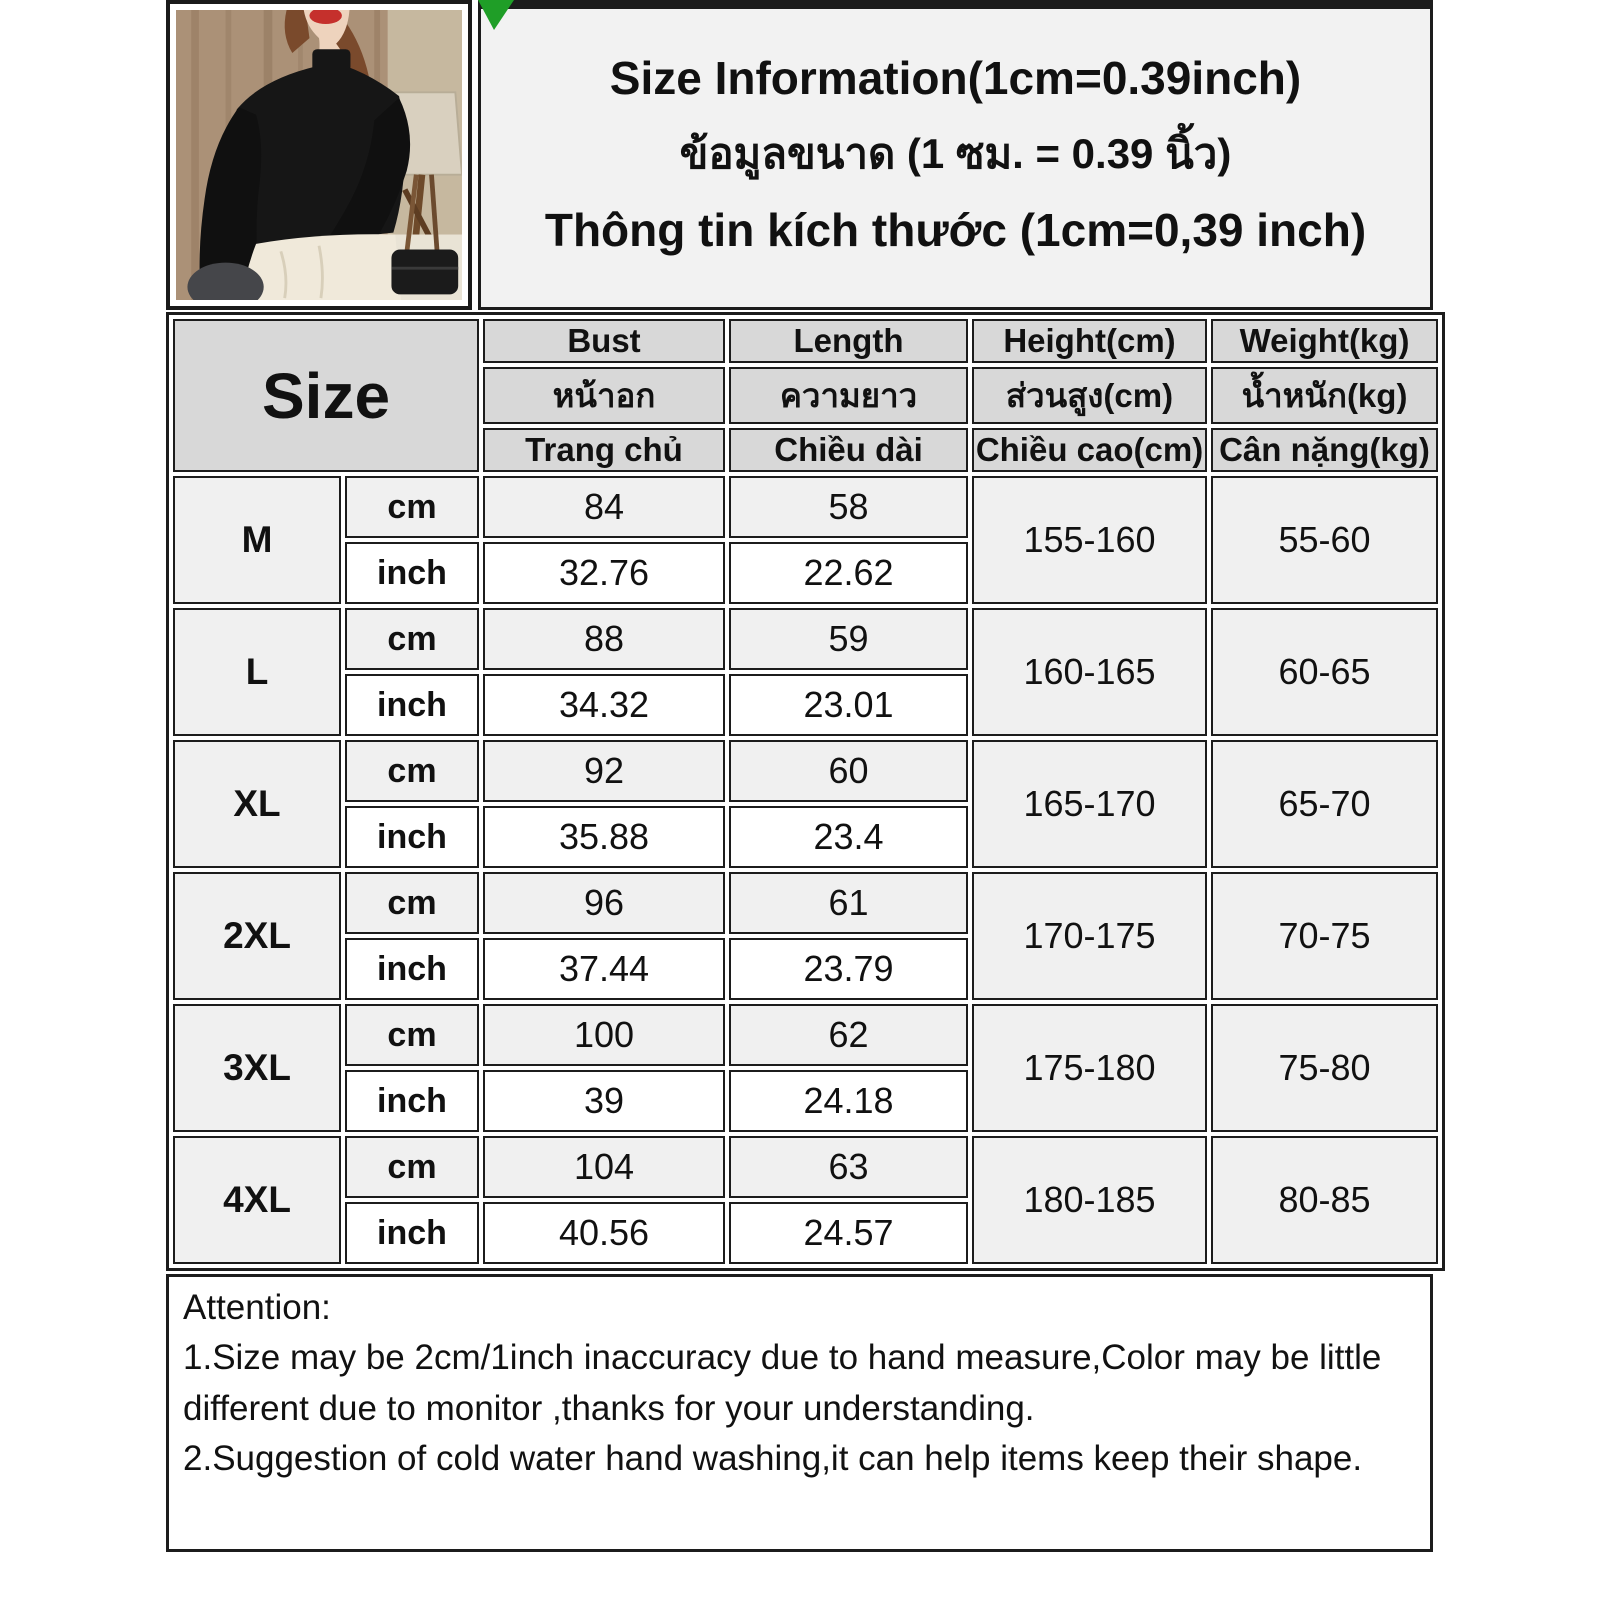 The width and height of the screenshot is (1600, 1600). I want to click on row-m-cm: M cm 84 58 155-160 55-60, so click(805, 540).